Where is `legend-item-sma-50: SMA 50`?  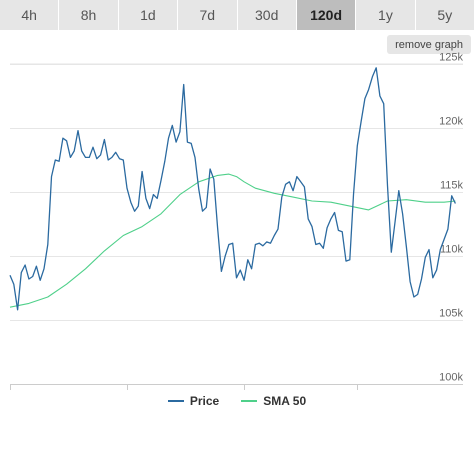 legend-item-sma-50: SMA 50 is located at coordinates (273, 401).